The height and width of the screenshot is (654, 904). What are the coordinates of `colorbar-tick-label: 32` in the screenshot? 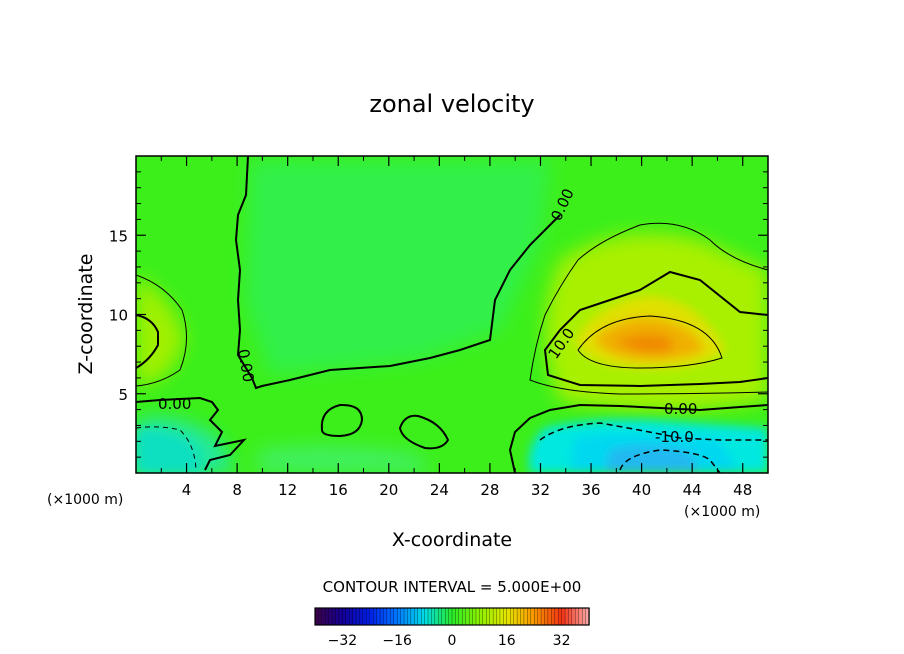 It's located at (562, 641).